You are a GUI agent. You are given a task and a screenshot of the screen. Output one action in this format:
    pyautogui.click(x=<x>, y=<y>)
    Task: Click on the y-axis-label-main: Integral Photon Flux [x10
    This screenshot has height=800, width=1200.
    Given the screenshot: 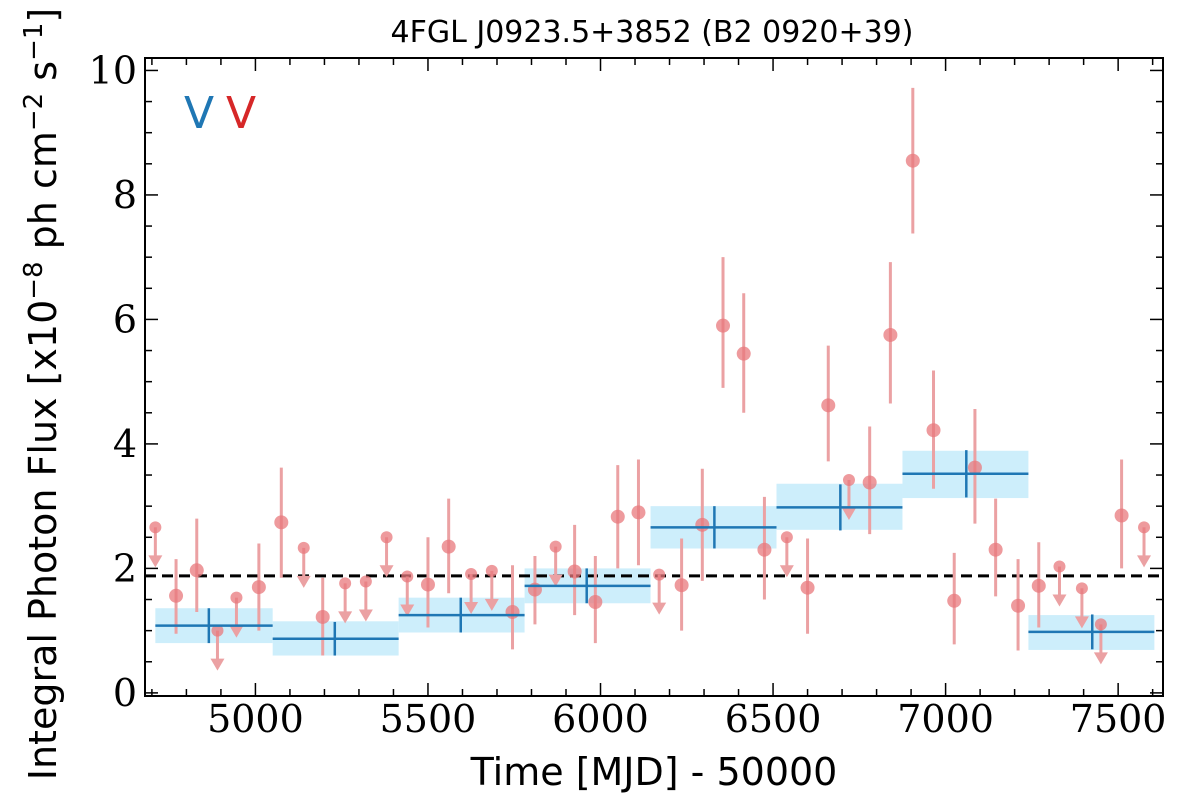 What is the action you would take?
    pyautogui.click(x=43, y=540)
    